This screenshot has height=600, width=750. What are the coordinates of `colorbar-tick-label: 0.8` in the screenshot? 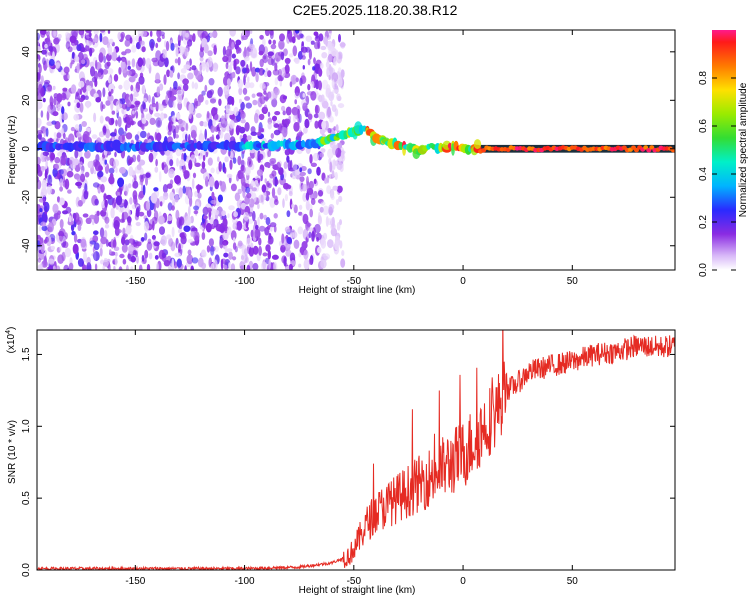 It's located at (703, 78).